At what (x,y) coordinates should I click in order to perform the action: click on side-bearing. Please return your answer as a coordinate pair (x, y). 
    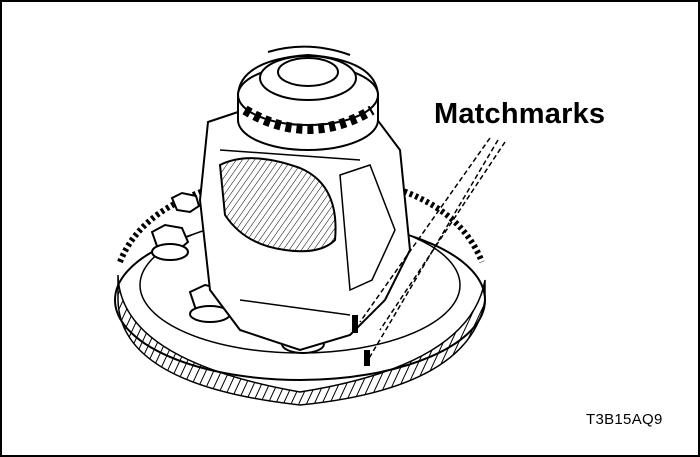
    Looking at the image, I should click on (308, 98).